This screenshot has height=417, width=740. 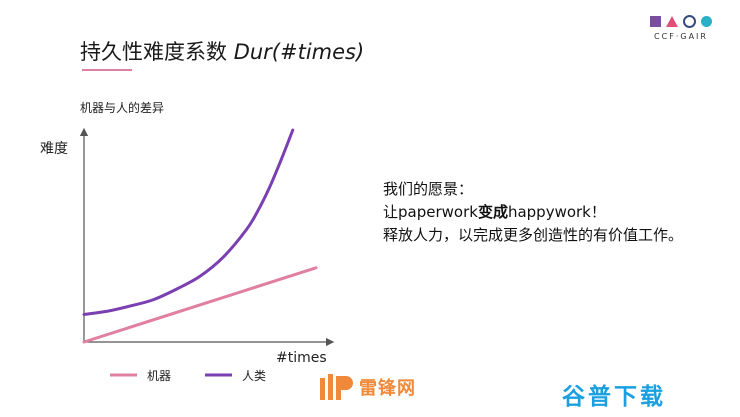 What do you see at coordinates (681, 29) in the screenshot?
I see `ccf-gair-logo: CCF·GAIR` at bounding box center [681, 29].